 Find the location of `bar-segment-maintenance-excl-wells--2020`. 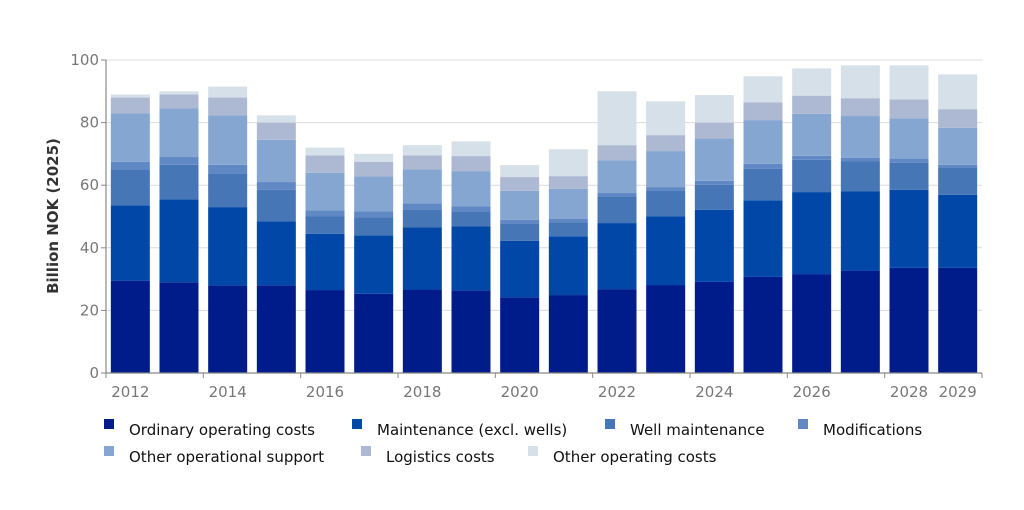

bar-segment-maintenance-excl-wells--2020 is located at coordinates (520, 269).